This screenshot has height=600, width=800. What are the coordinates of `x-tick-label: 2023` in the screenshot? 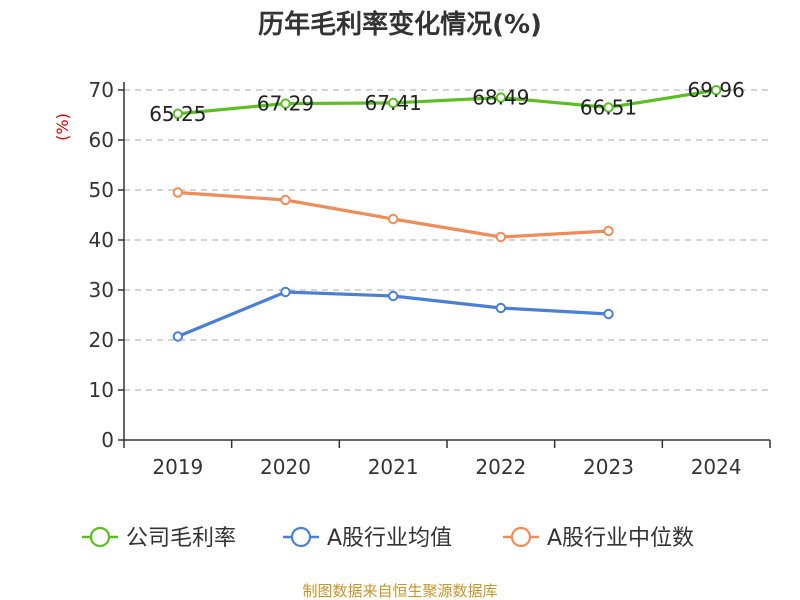 It's located at (608, 467).